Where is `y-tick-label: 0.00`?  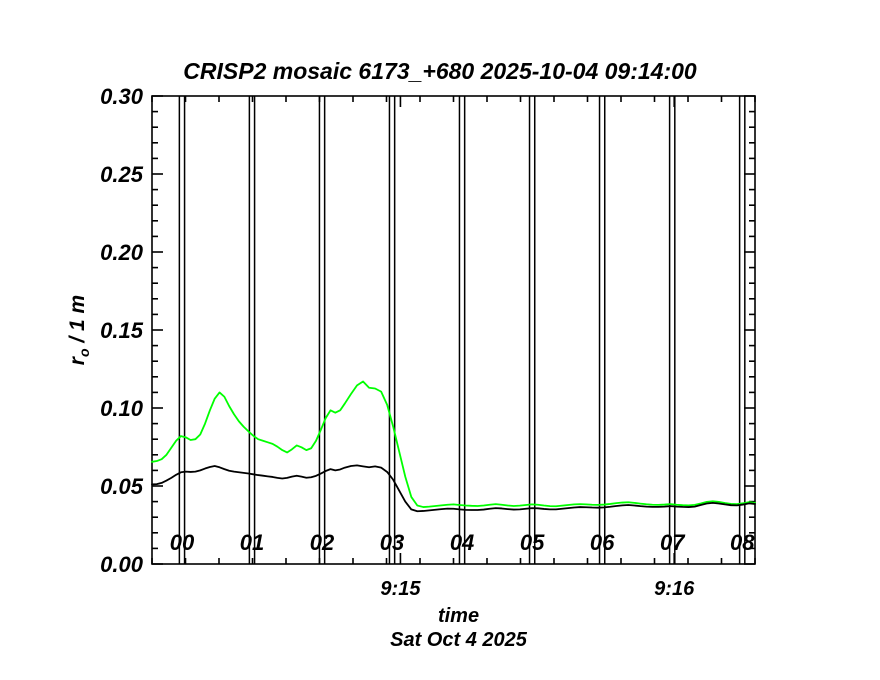
y-tick-label: 0.00 is located at coordinates (122, 564).